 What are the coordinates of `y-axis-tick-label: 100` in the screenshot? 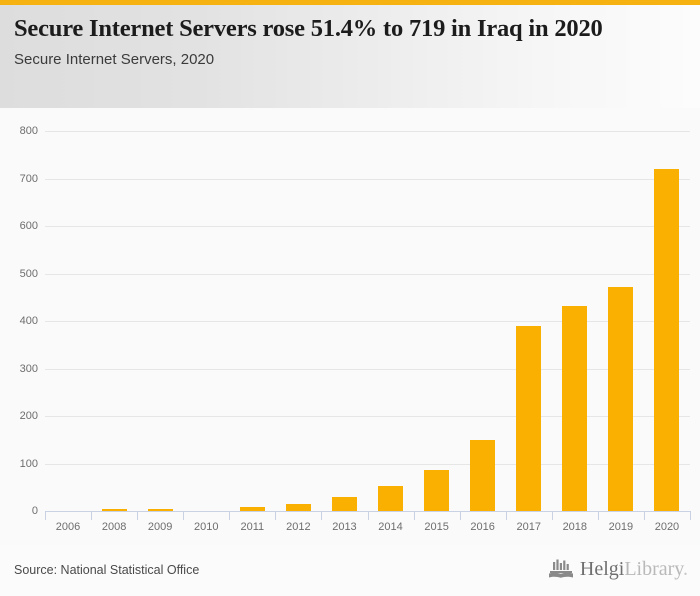 It's located at (28, 463).